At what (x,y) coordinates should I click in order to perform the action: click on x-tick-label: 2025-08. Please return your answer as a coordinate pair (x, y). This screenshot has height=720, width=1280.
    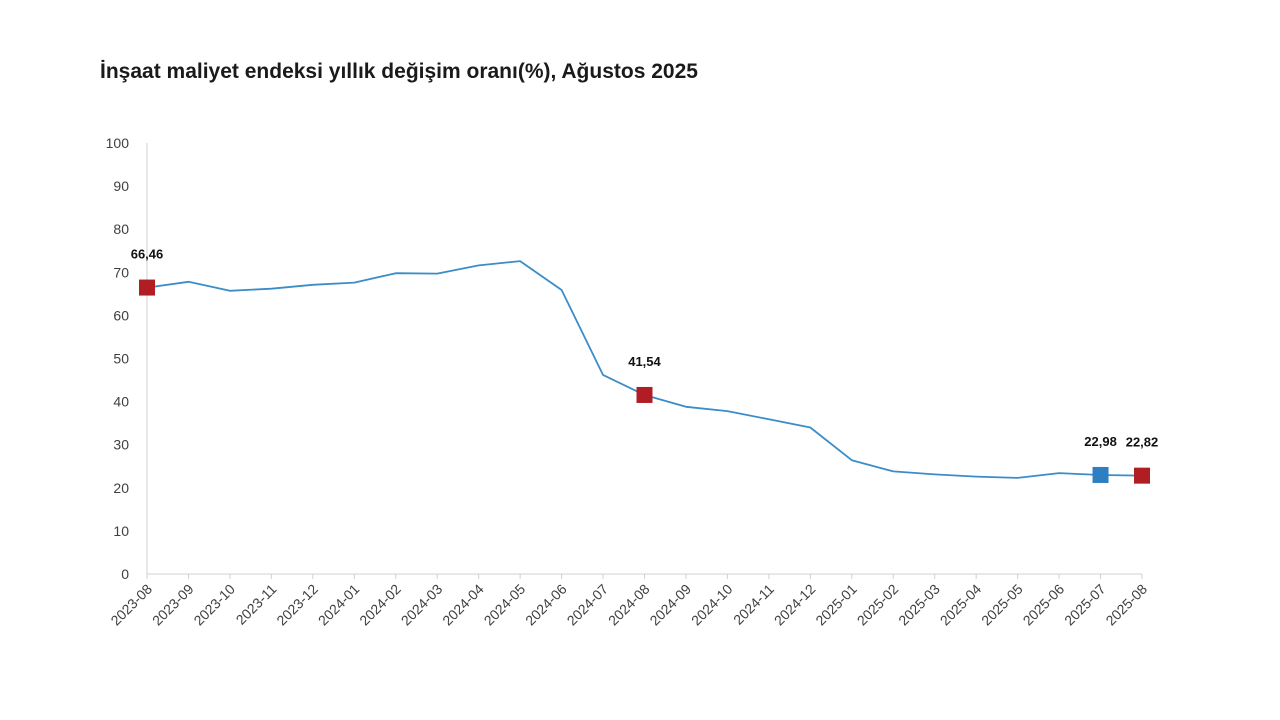
    Looking at the image, I should click on (1126, 605).